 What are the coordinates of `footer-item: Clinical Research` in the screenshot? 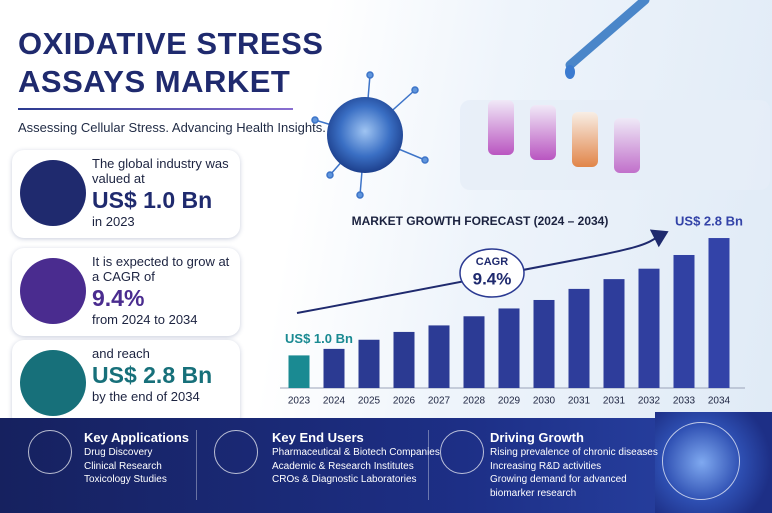 It's located at (123, 466).